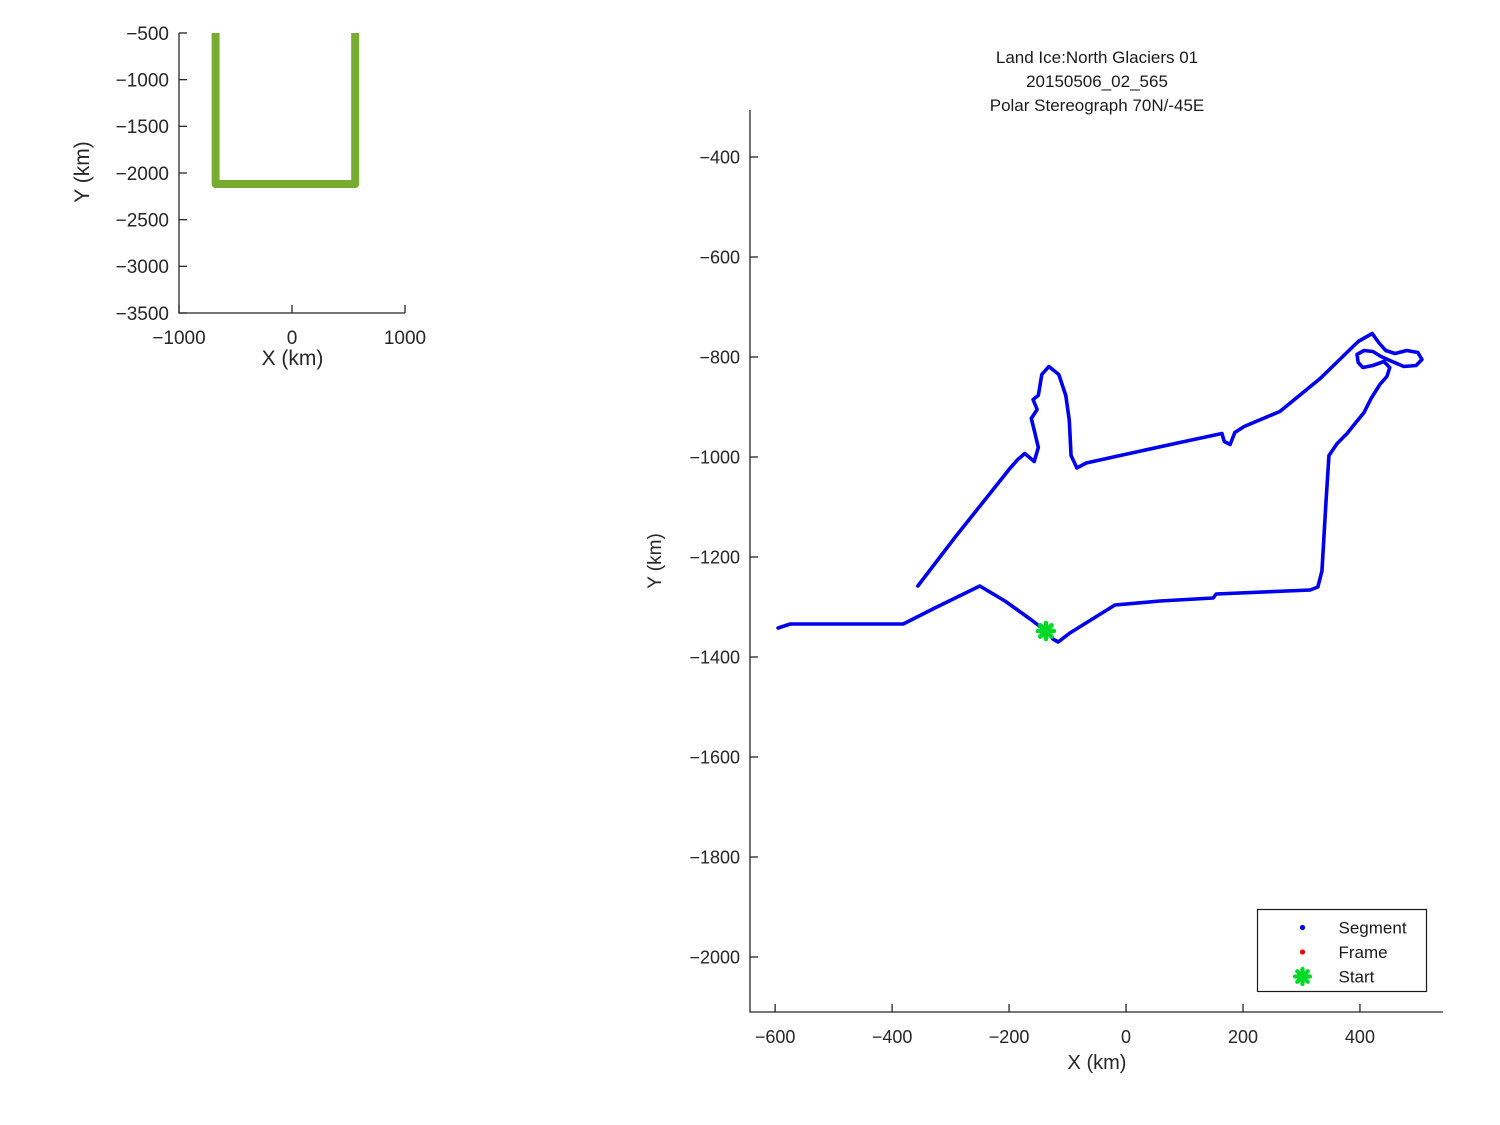 The width and height of the screenshot is (1500, 1125). I want to click on y-tick-label: −1400, so click(714, 657).